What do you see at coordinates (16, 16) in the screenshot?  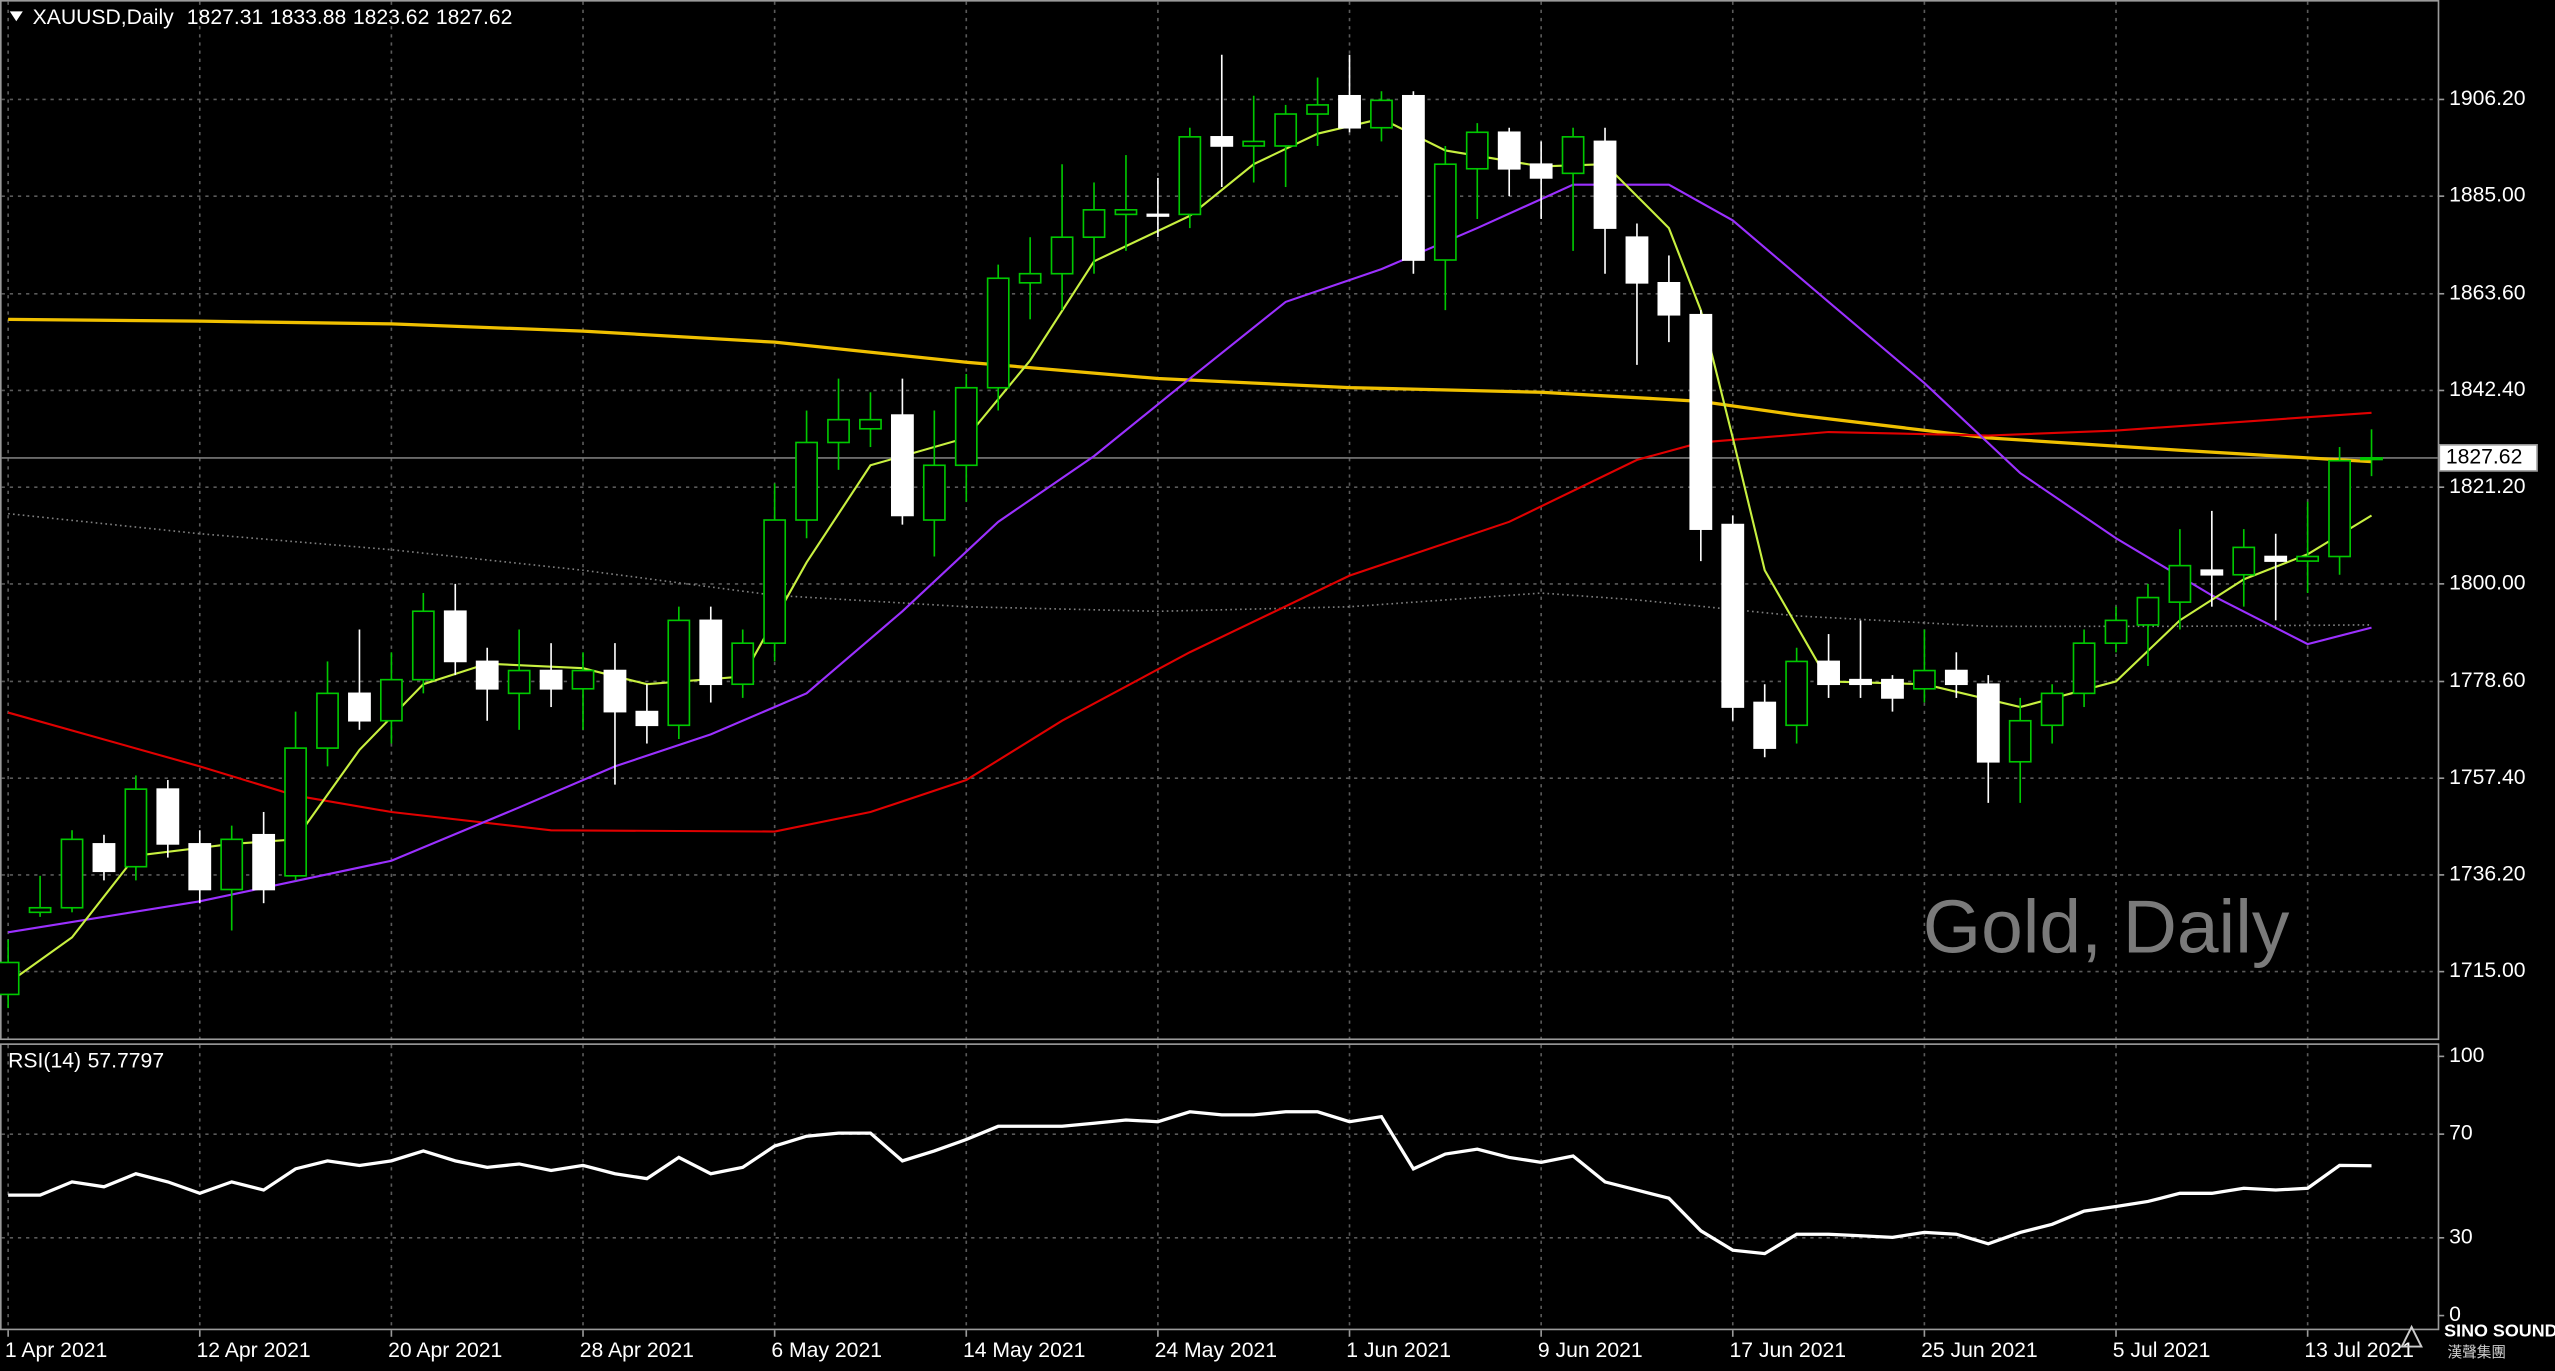 I see `collapse-icon` at bounding box center [16, 16].